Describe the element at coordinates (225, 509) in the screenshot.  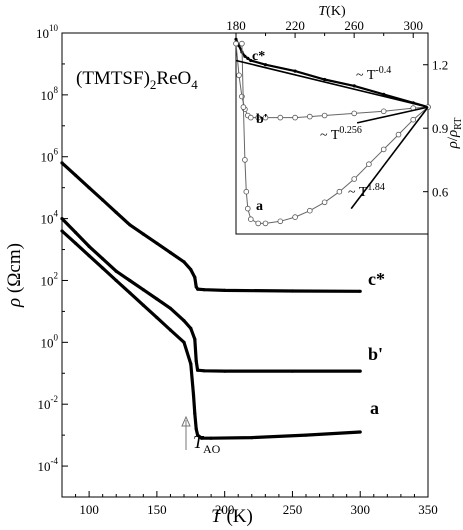
I see `main-x-tick-label: 200` at that location.